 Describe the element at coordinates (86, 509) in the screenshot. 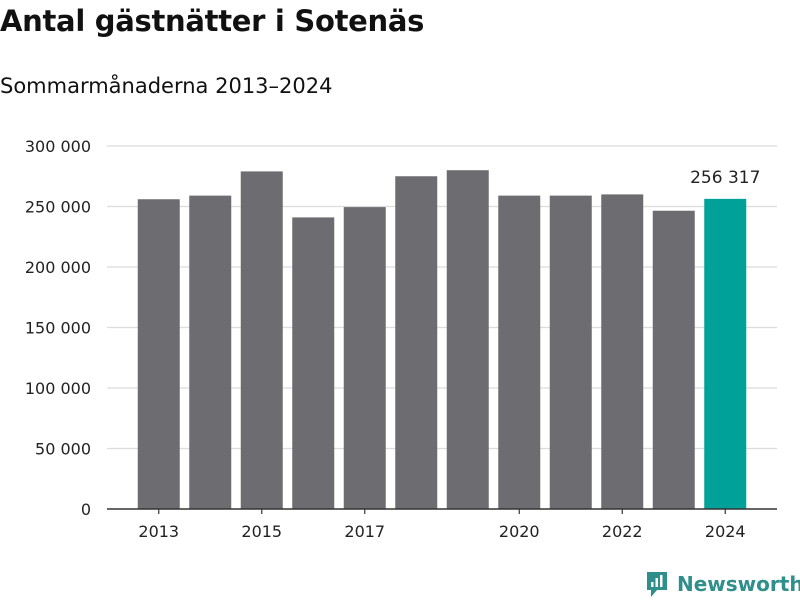

I see `y-tick-label: 0` at that location.